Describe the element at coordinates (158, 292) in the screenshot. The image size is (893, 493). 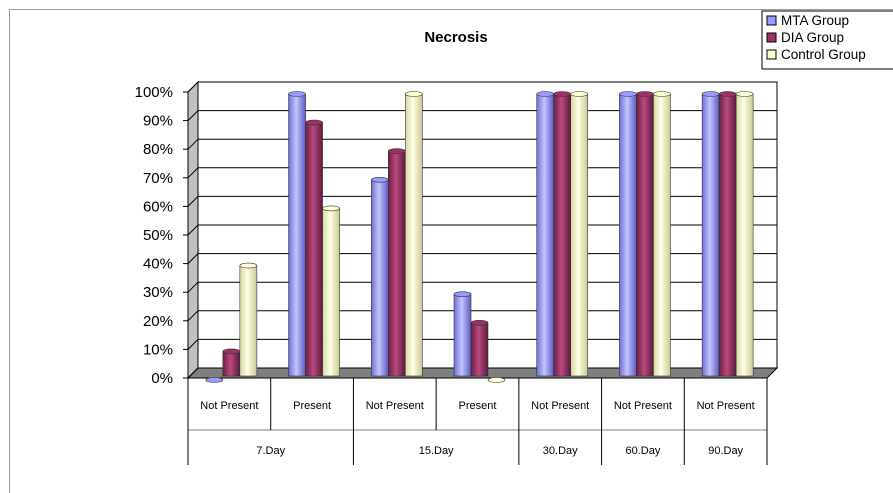
I see `y-tick-label: 30%` at that location.